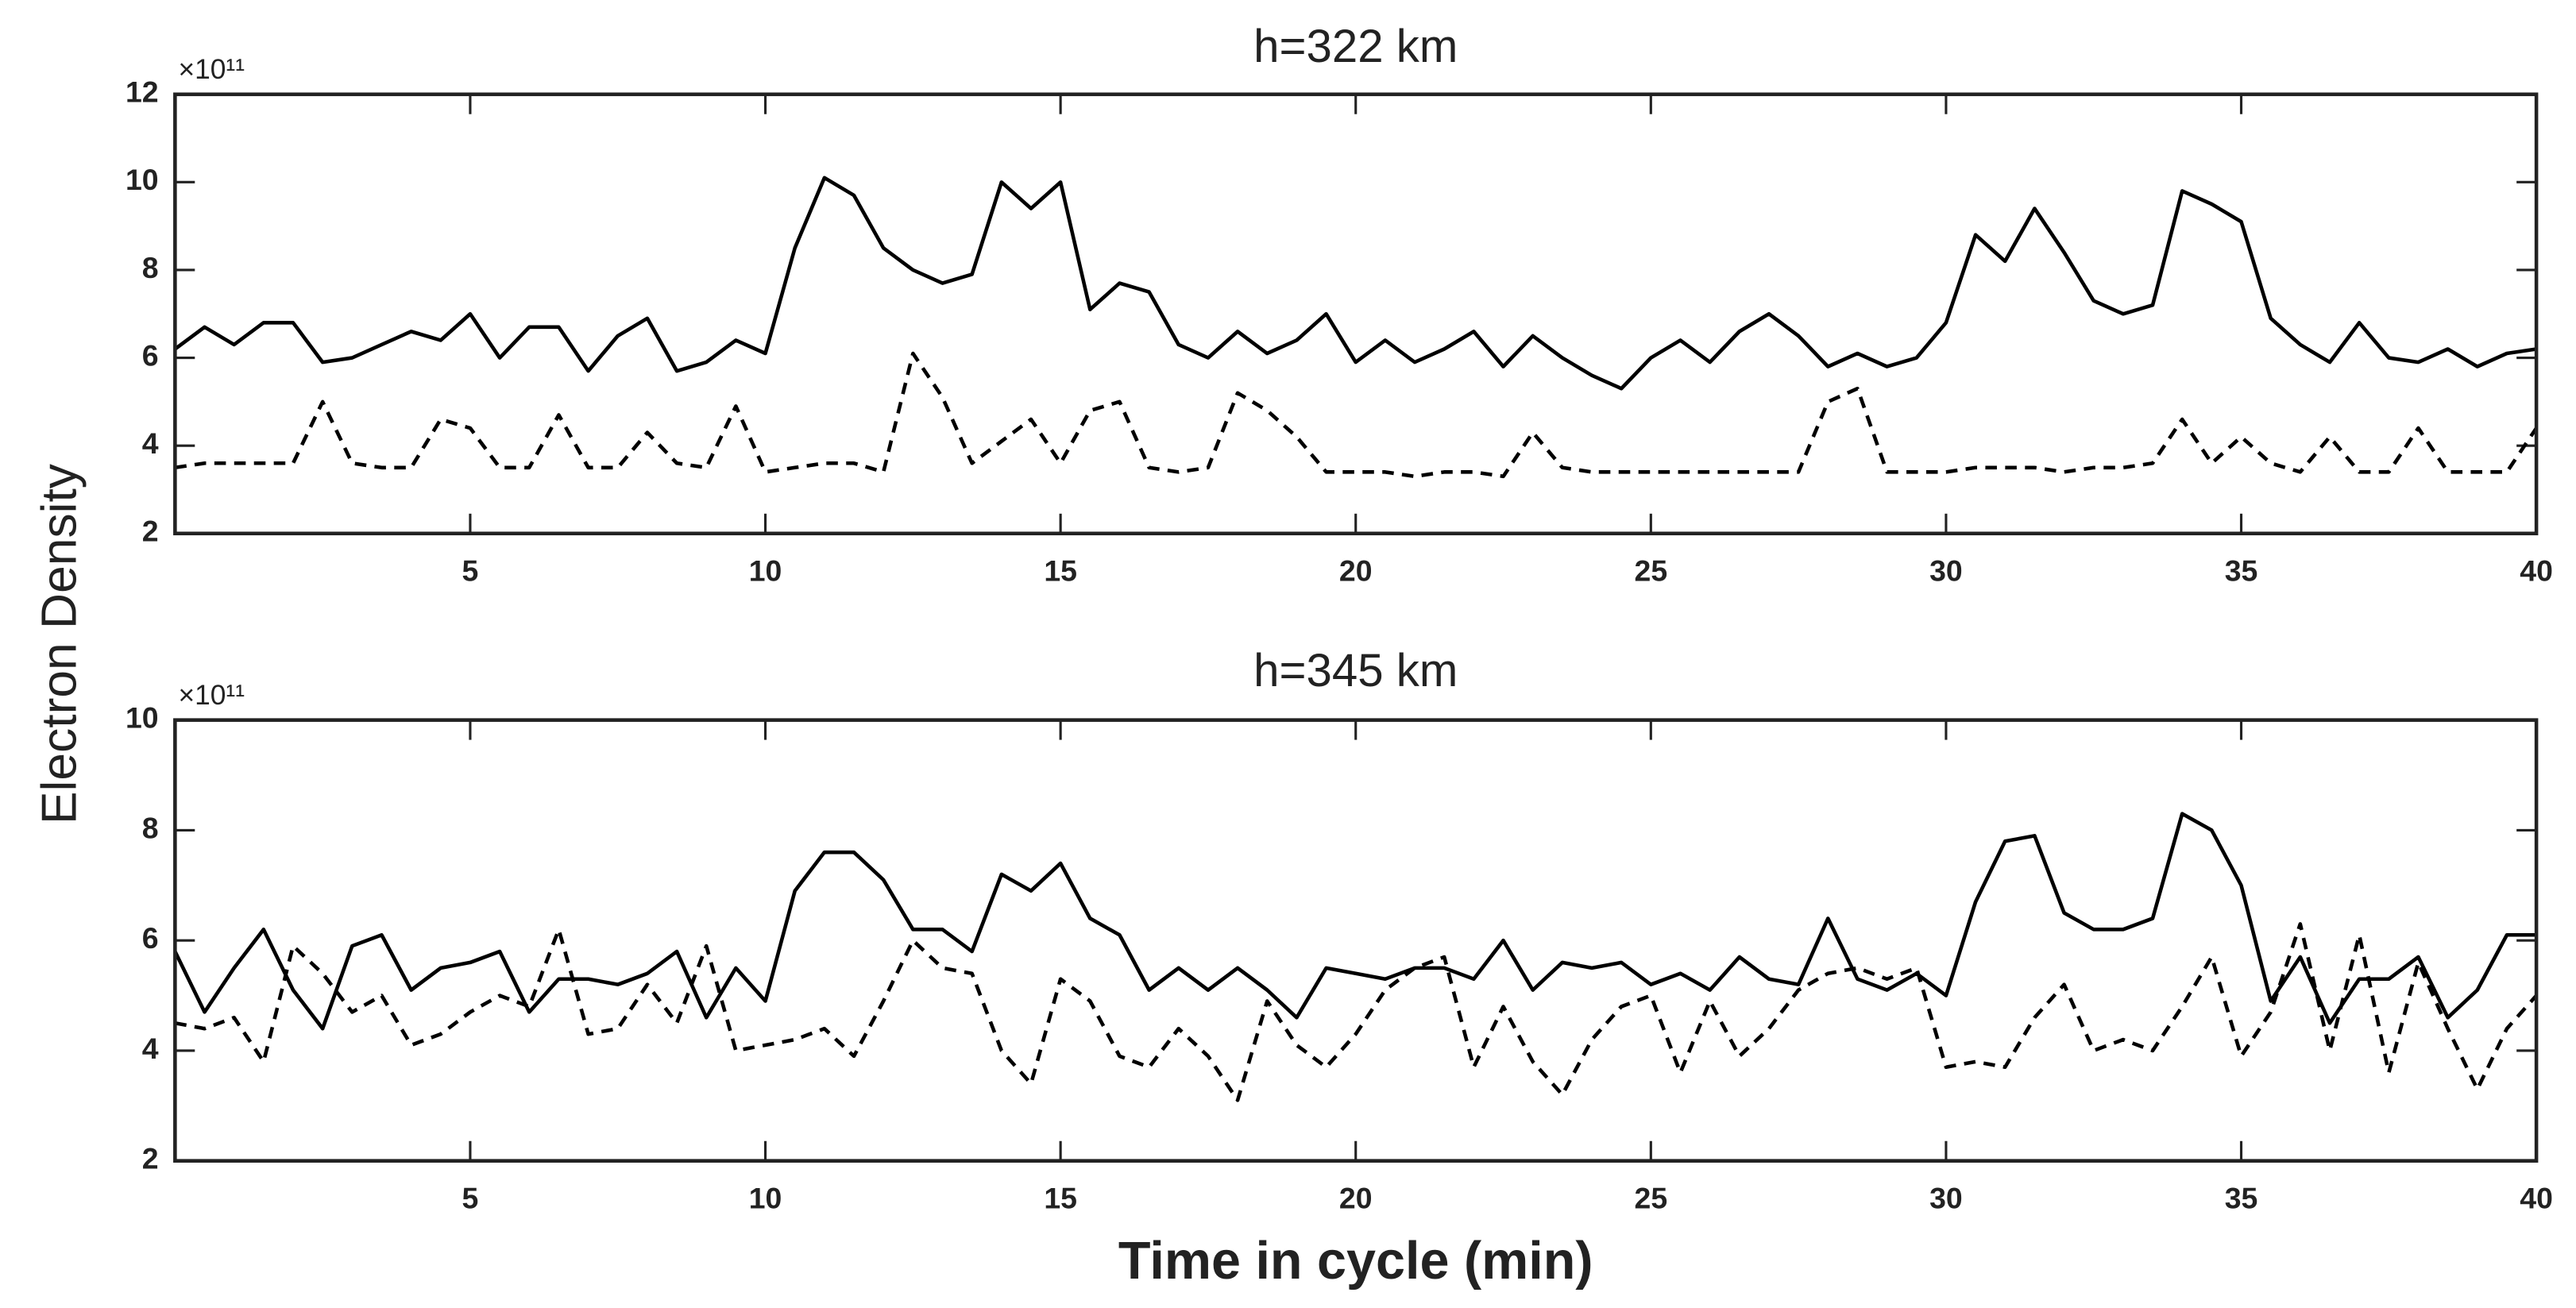  I want to click on x-axis-label: Time in cycle (min), so click(1355, 1261).